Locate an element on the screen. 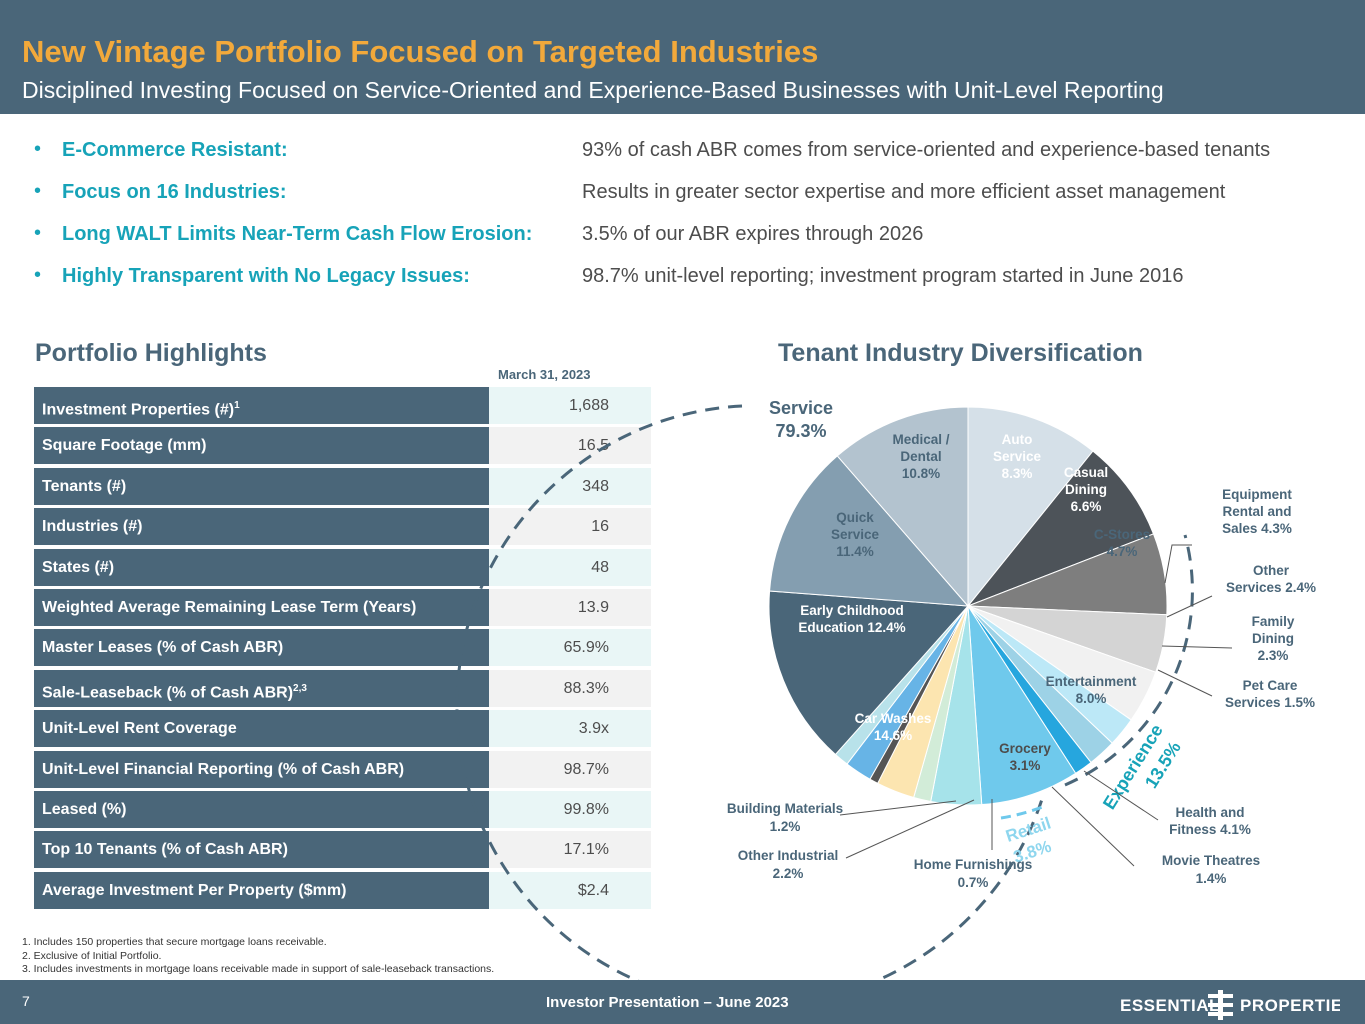 This screenshot has width=1365, height=1024. row-value: $2.4 is located at coordinates (570, 890).